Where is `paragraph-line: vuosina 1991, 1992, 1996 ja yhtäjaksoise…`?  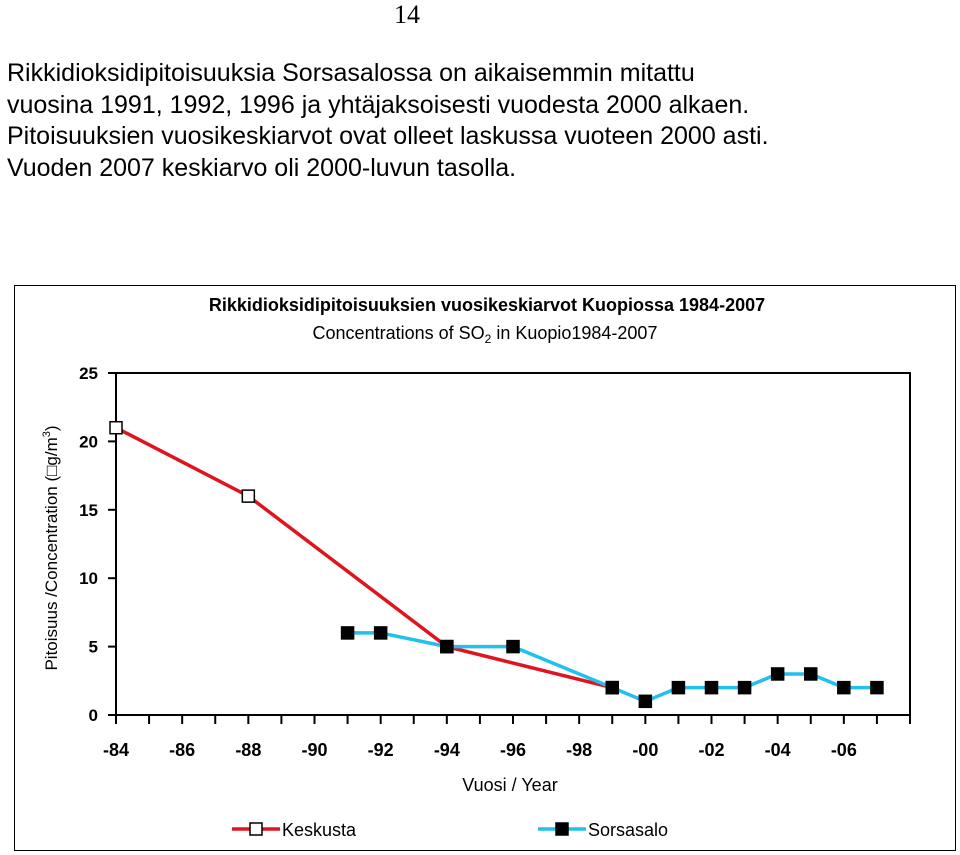 paragraph-line: vuosina 1991, 1992, 1996 ja yhtäjaksoise… is located at coordinates (378, 104).